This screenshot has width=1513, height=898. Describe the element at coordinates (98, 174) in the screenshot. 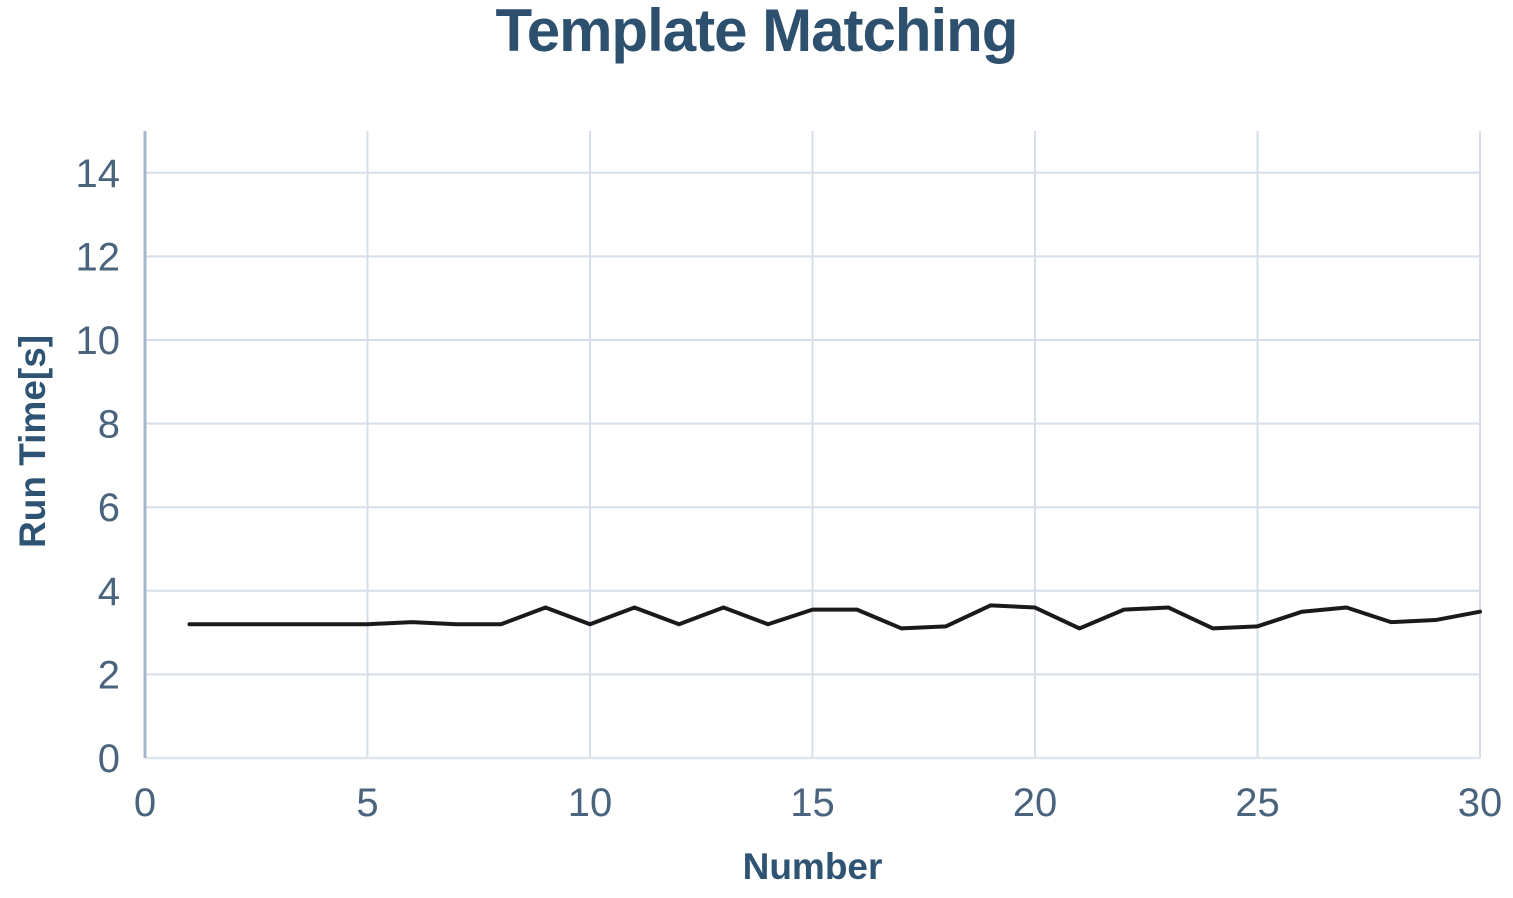

I see `y-tick-label: 14` at that location.